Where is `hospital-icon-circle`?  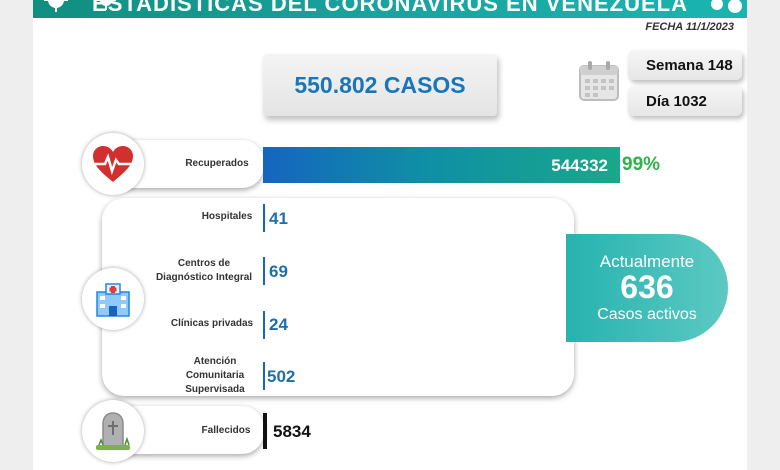 hospital-icon-circle is located at coordinates (113, 299).